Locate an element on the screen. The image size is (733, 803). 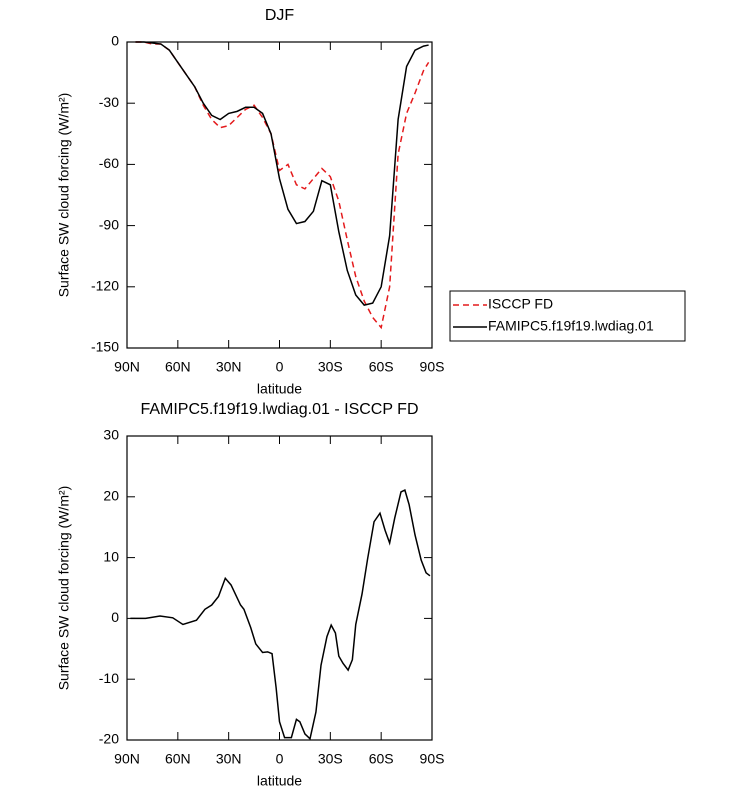
y-tick-label: -20 is located at coordinates (109, 739).